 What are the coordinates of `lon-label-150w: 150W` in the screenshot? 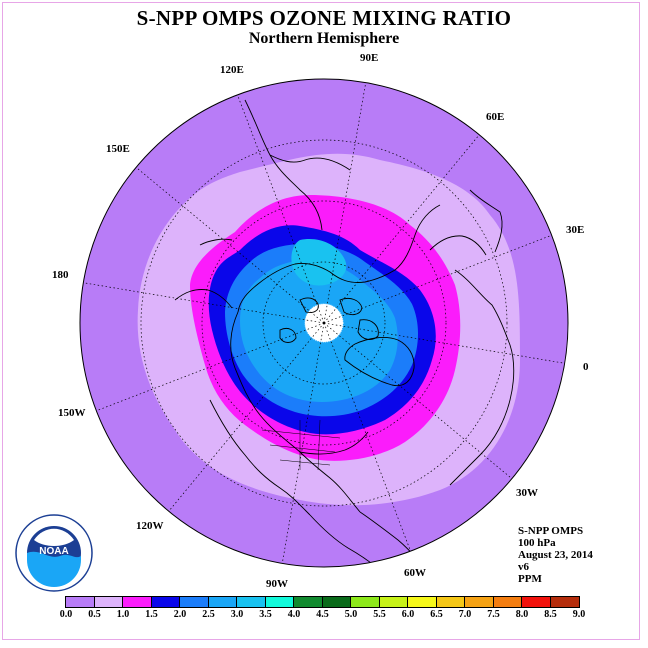 It's located at (72, 413).